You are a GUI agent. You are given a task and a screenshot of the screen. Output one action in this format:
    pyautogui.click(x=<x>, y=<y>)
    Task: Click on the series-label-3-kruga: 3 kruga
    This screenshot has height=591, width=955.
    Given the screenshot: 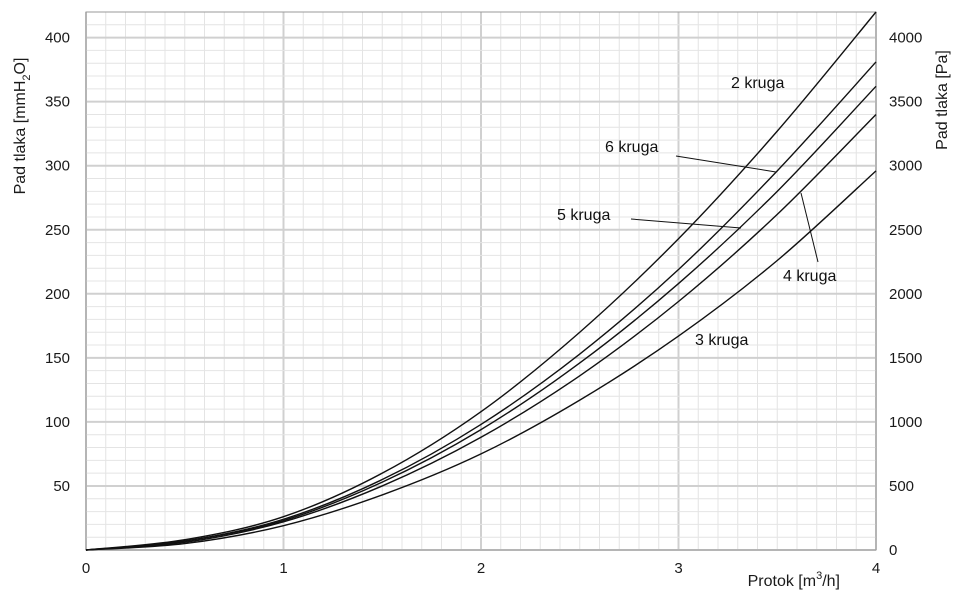 What is the action you would take?
    pyautogui.click(x=721, y=340)
    